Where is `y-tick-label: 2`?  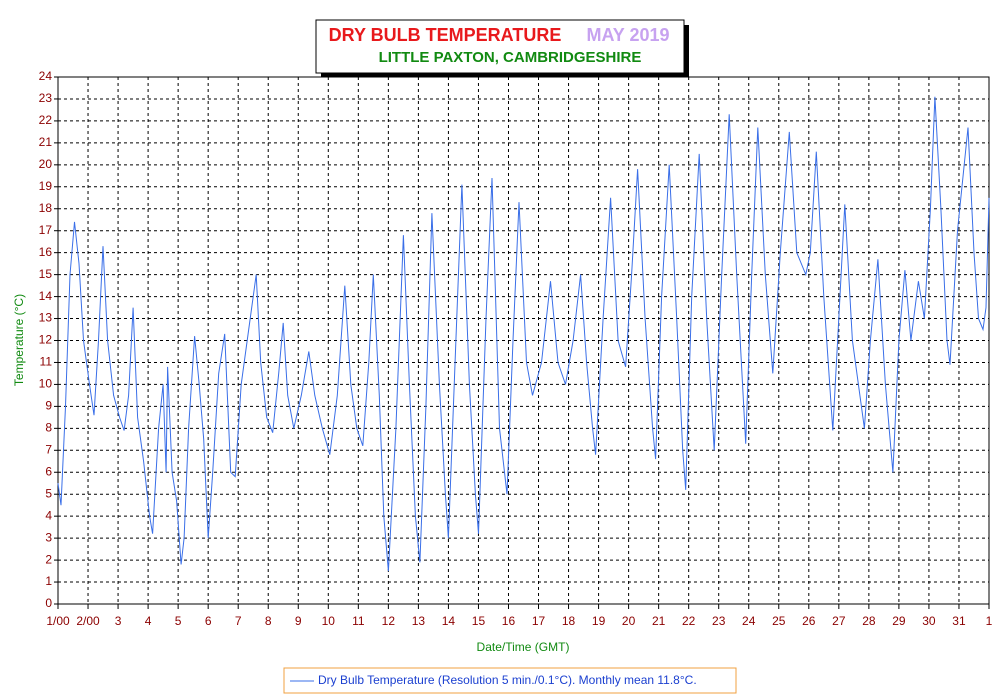 y-tick-label: 2 is located at coordinates (48, 559).